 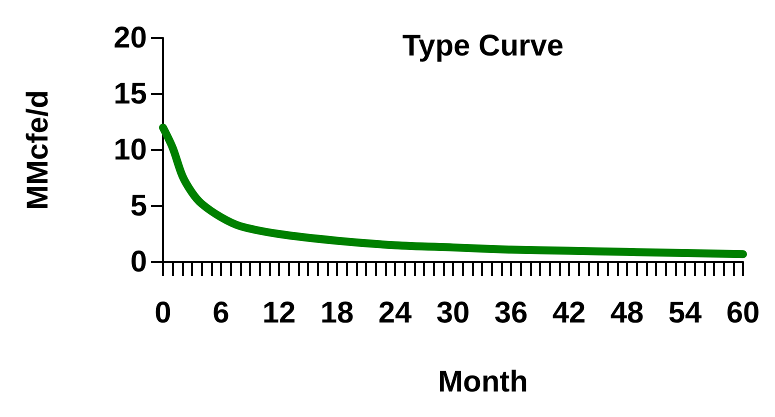 What do you see at coordinates (221, 313) in the screenshot?
I see `x-tick-label: 6` at bounding box center [221, 313].